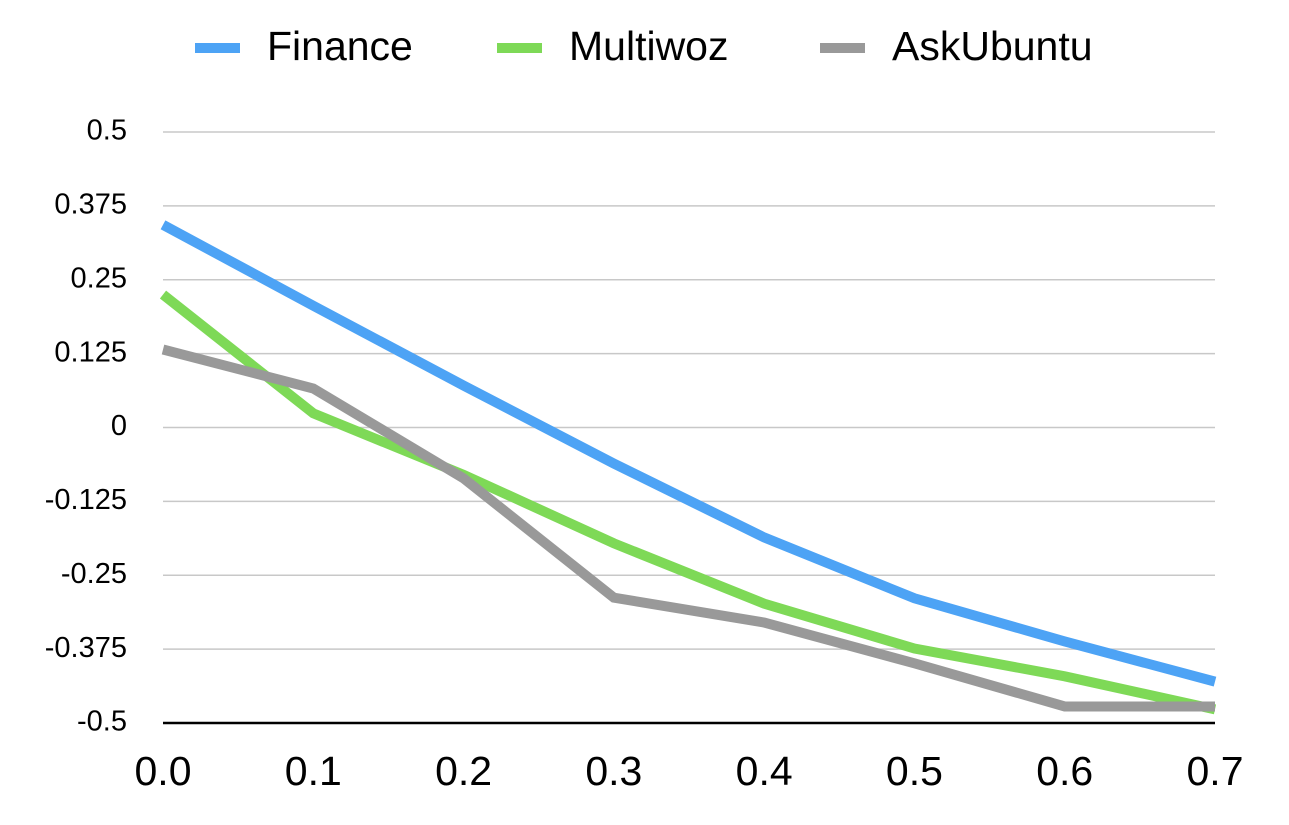  I want to click on y-tick-label: 0.25, so click(99, 278).